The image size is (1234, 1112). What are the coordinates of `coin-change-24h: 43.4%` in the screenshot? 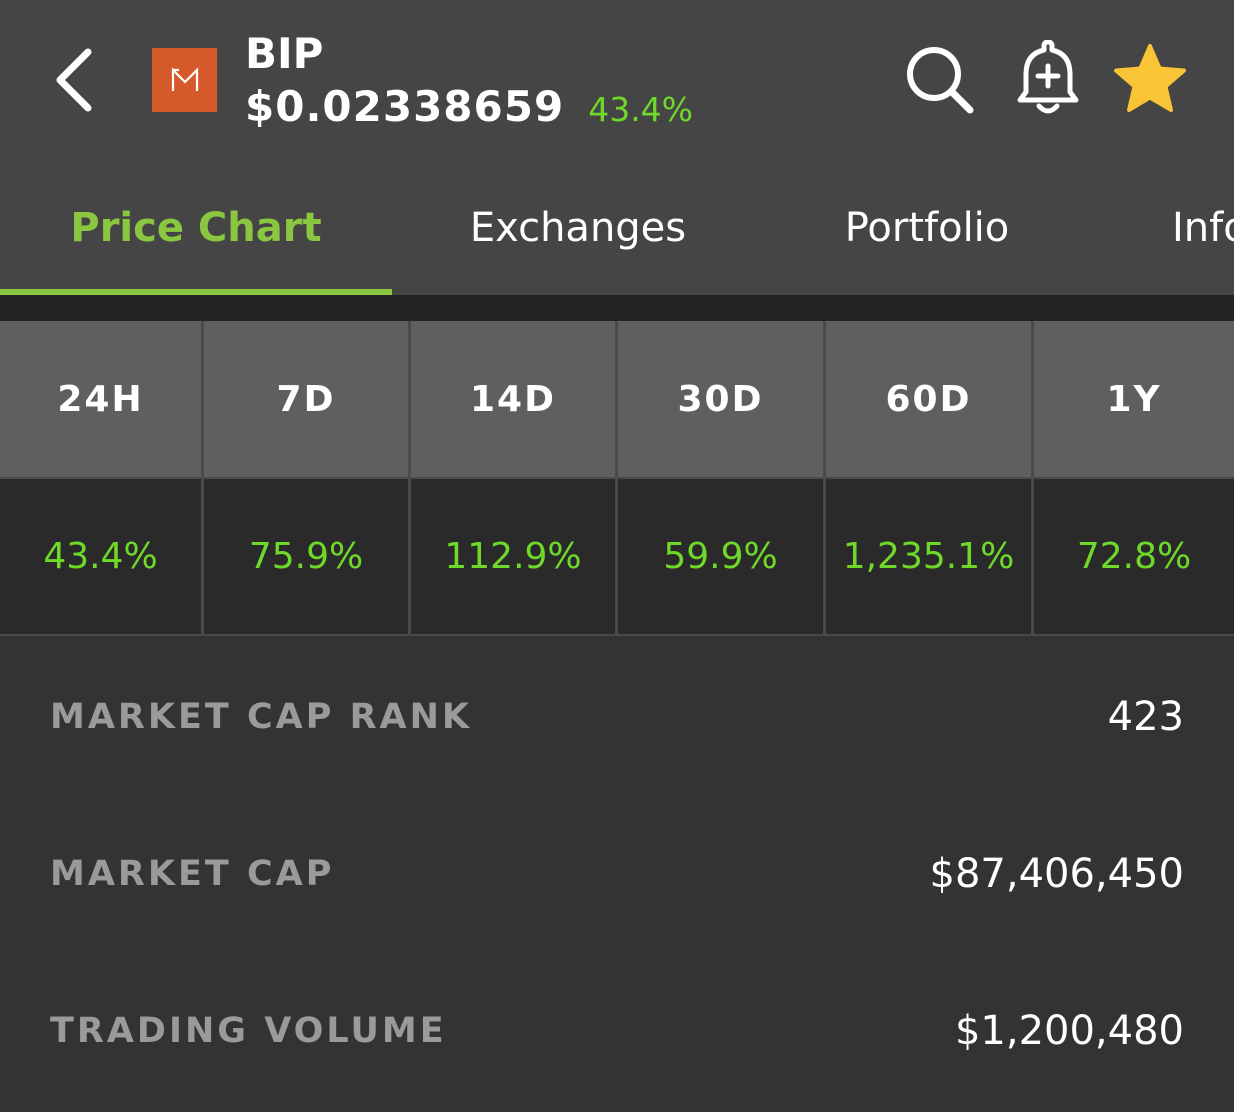 It's located at (641, 109).